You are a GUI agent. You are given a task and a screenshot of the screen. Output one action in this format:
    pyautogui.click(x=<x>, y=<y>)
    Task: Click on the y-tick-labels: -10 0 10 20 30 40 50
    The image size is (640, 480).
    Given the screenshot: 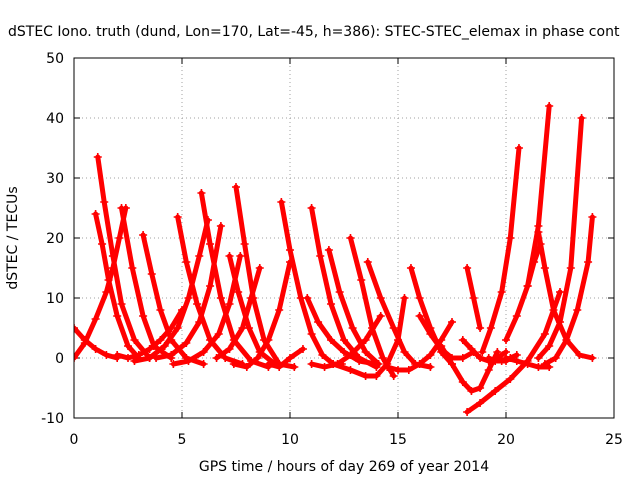 What is the action you would take?
    pyautogui.click(x=52, y=239)
    